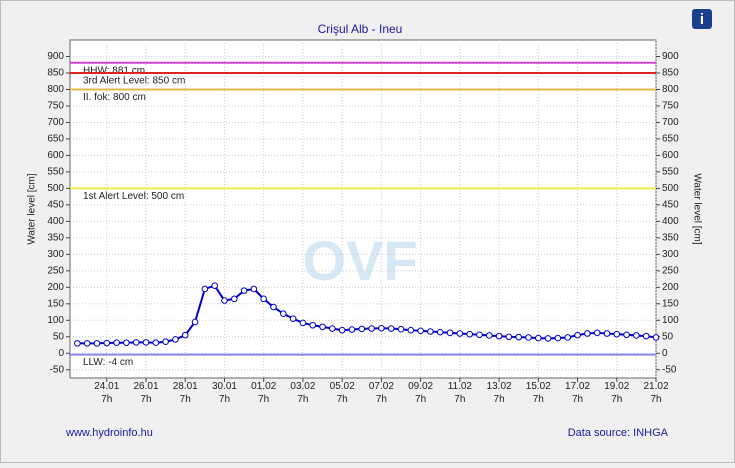  I want to click on x-tick-label: 28.01 7h, so click(185, 393).